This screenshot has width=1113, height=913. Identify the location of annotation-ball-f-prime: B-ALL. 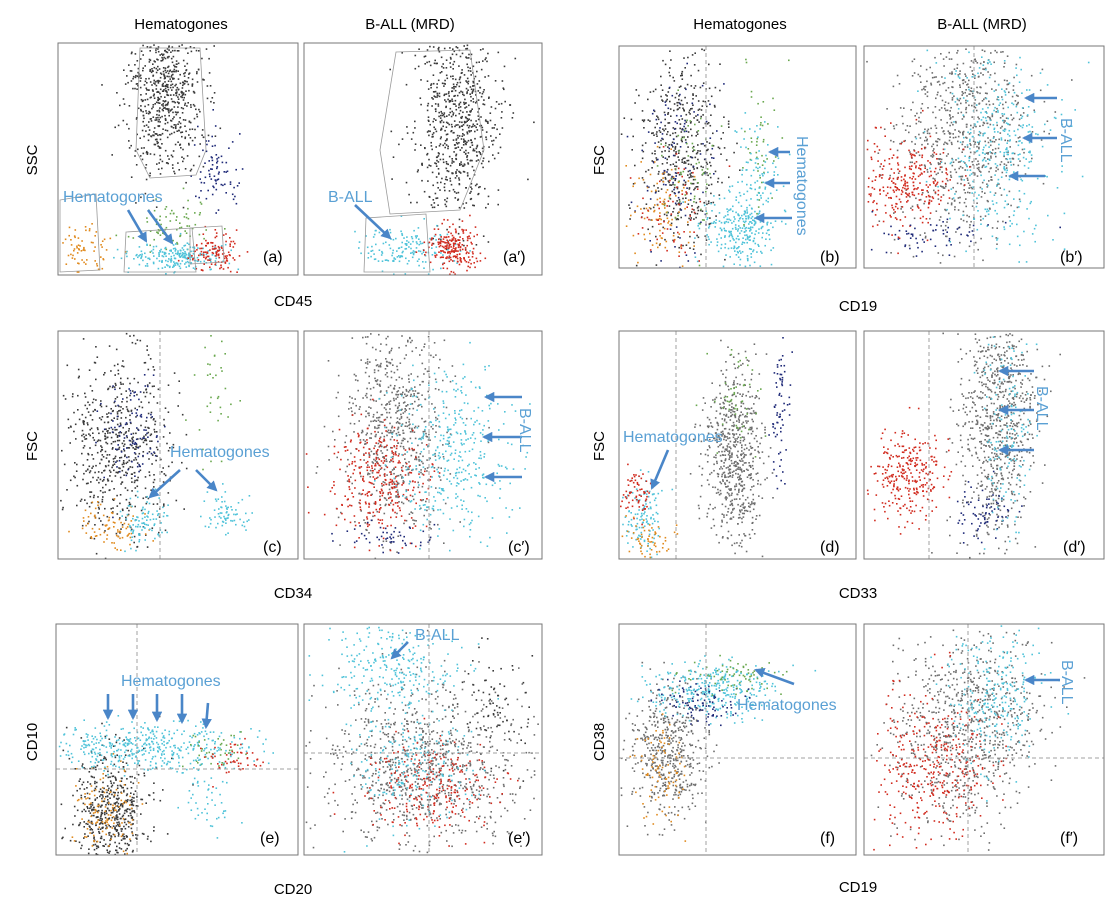
(1066, 682).